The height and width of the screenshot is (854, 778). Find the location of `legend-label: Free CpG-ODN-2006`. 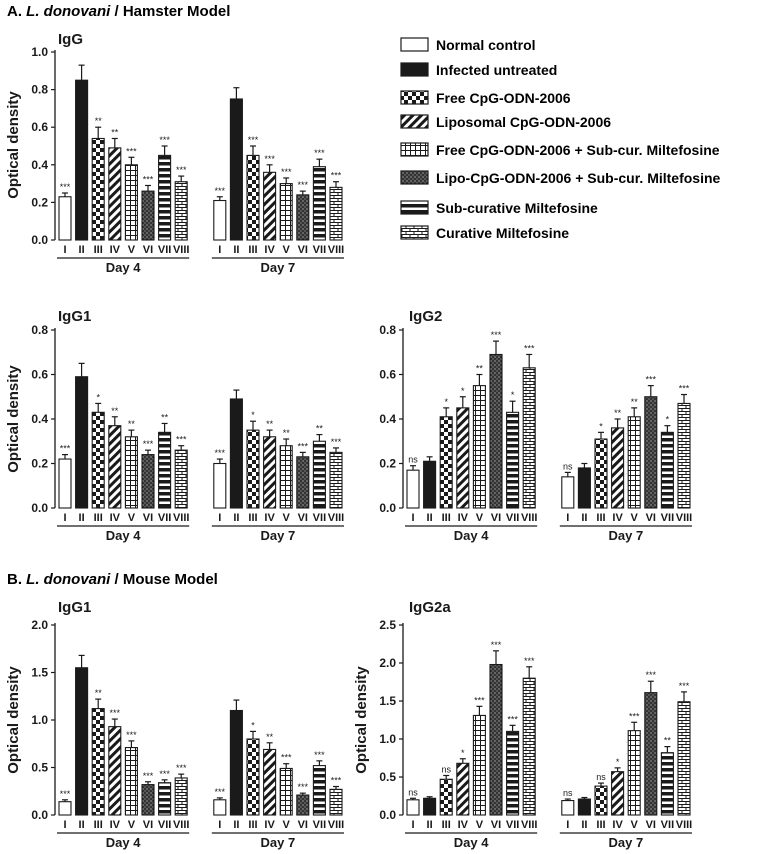

legend-label: Free CpG-ODN-2006 is located at coordinates (503, 98).